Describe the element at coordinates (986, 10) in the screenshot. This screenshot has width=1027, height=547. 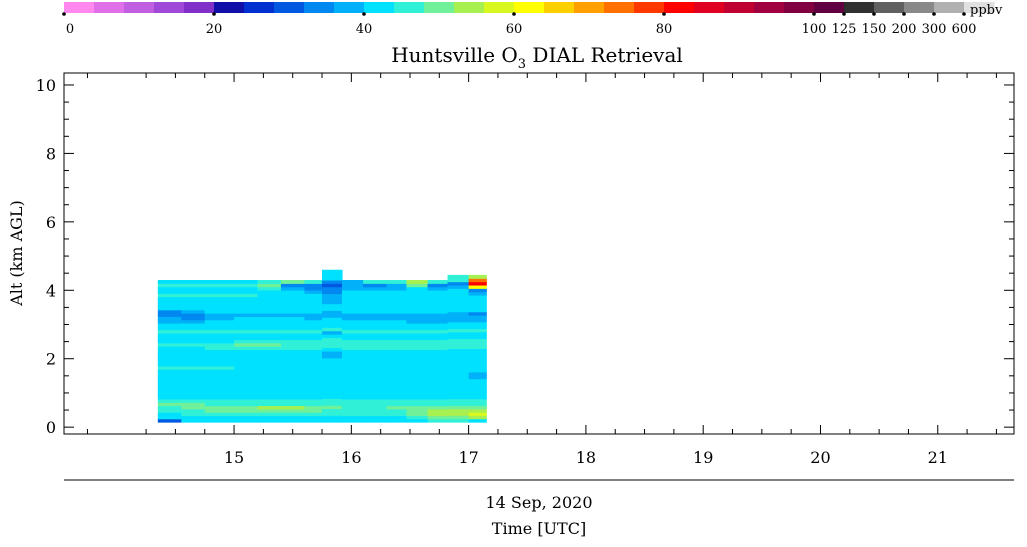
I see `colorbar-unit-label: ppbv` at that location.